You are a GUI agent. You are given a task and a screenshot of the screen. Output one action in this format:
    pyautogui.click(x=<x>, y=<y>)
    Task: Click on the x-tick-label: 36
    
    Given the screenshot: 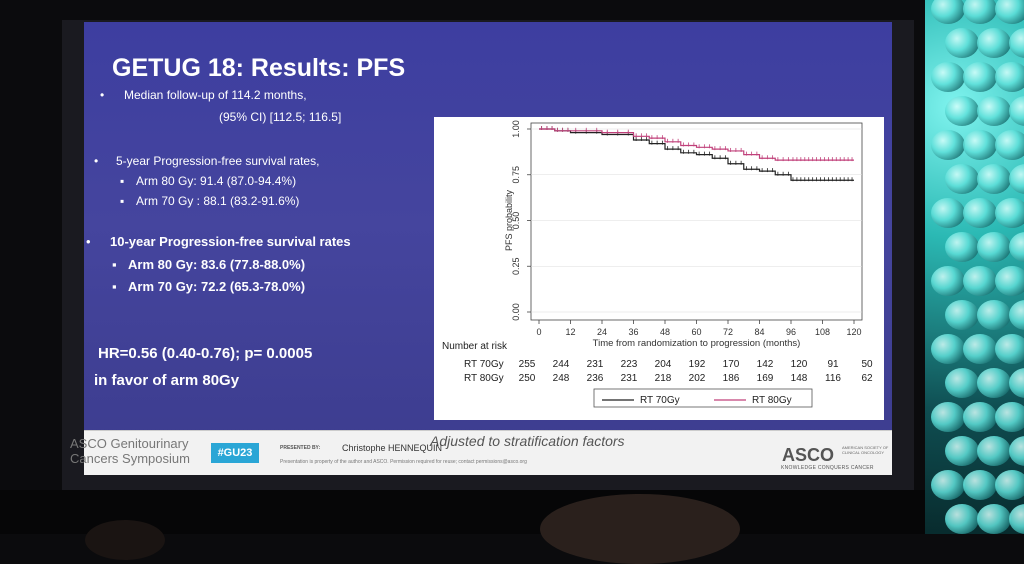 What is the action you would take?
    pyautogui.click(x=633, y=332)
    